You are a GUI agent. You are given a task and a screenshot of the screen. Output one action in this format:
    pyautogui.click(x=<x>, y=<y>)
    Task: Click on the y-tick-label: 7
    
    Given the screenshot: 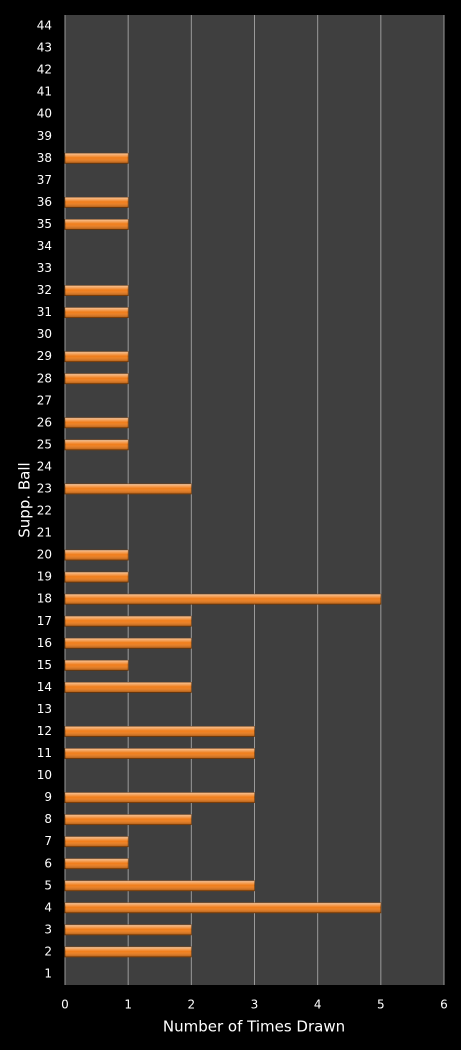 What is the action you would take?
    pyautogui.click(x=48, y=841)
    